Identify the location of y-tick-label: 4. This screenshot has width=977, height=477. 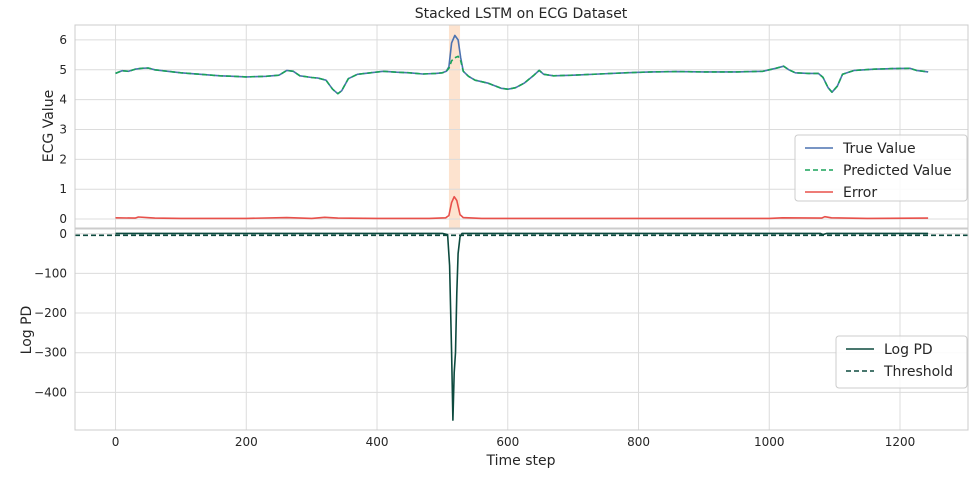
(63, 100).